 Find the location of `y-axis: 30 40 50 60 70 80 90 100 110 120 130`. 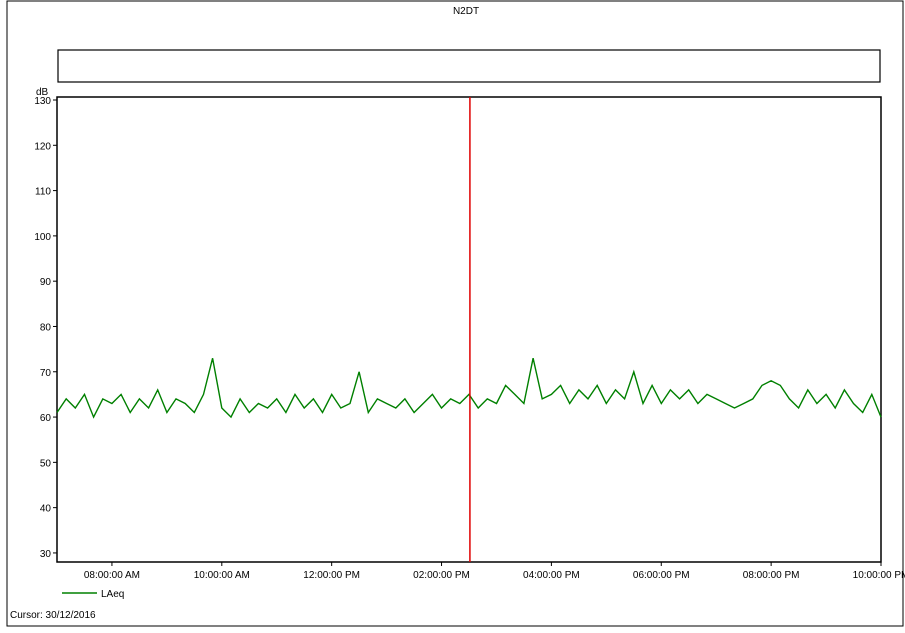

y-axis: 30 40 50 60 70 80 90 100 110 120 130 is located at coordinates (45, 328).